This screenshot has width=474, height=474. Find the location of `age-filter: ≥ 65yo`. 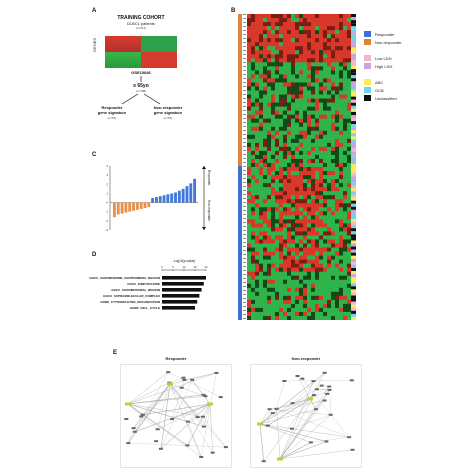

age-filter: ≥ 65yo is located at coordinates (141, 86).